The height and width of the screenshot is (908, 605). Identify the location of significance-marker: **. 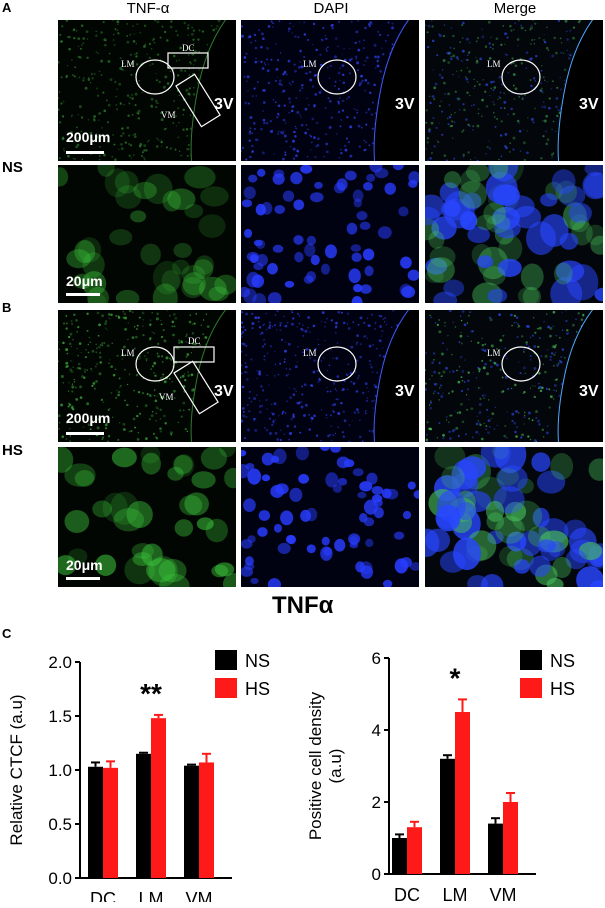
(151, 693).